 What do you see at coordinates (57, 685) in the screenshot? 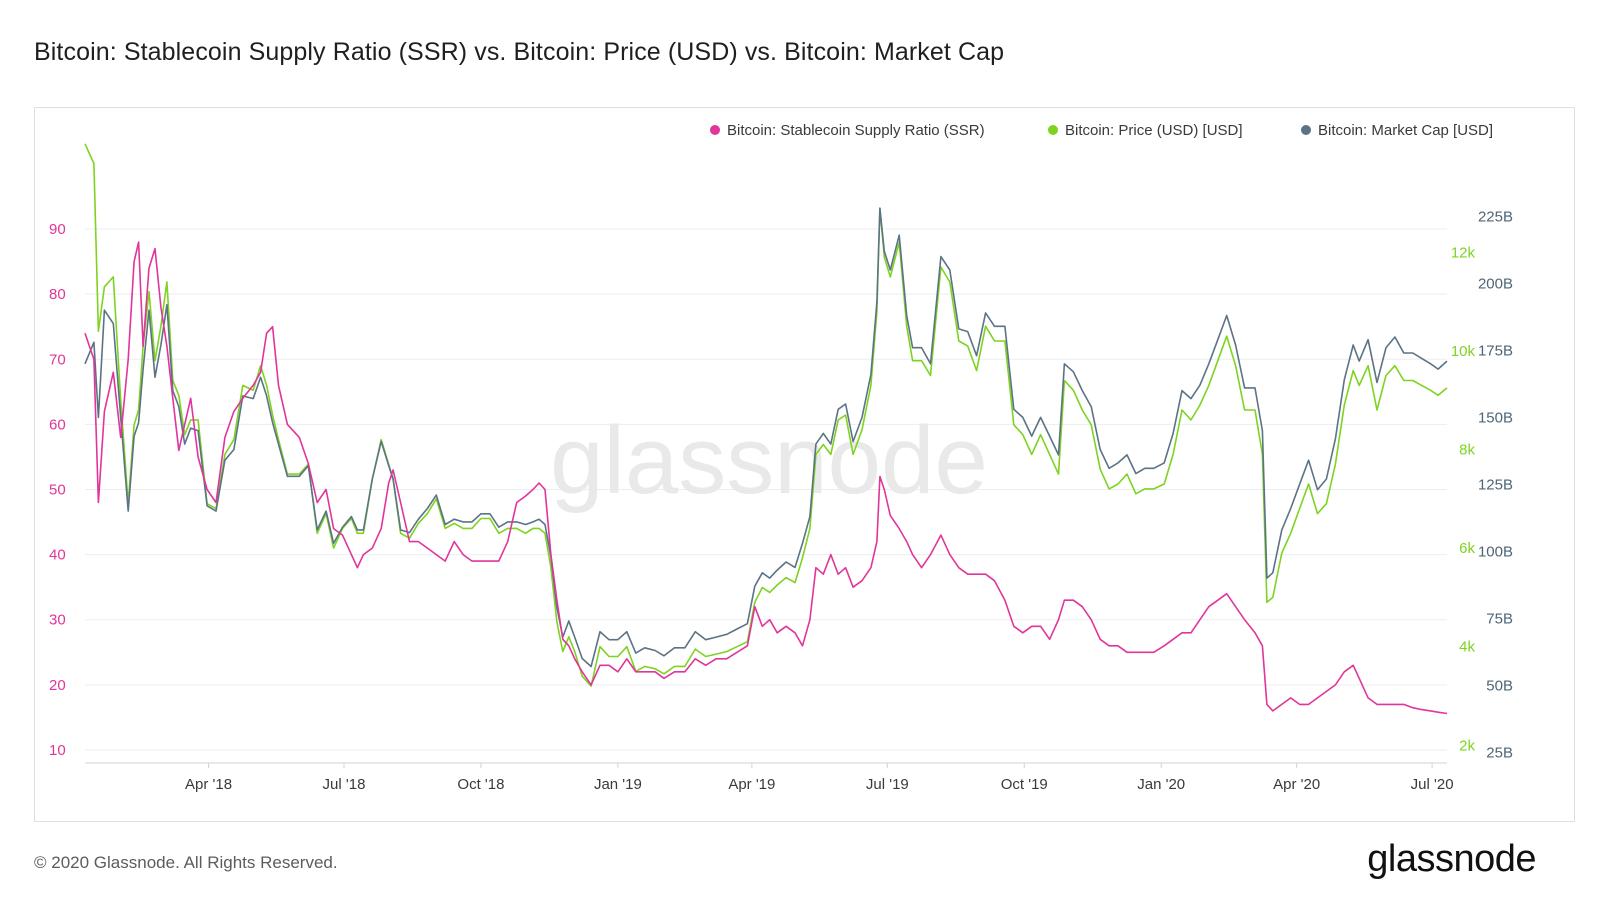
I see `ssr-axis-tick-label: 20` at bounding box center [57, 685].